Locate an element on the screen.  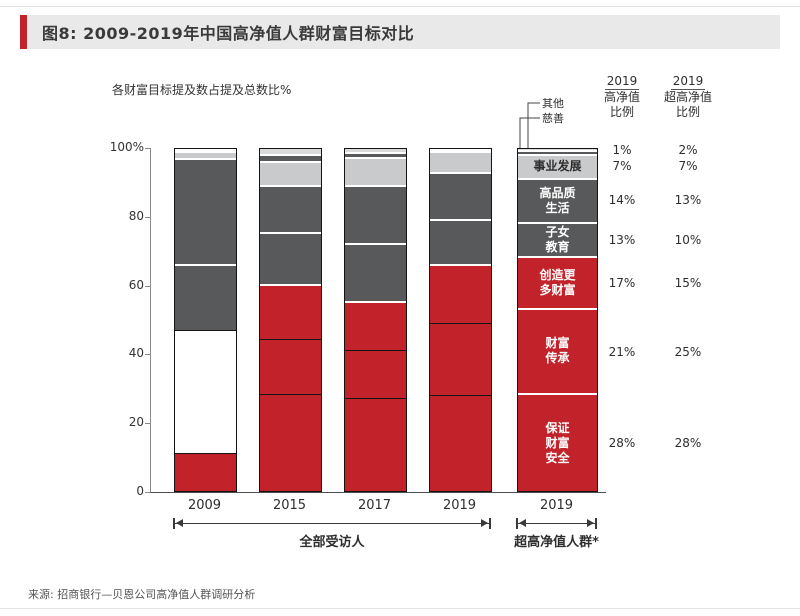
bar-segment: 保证 财富 安全 is located at coordinates (557, 443).